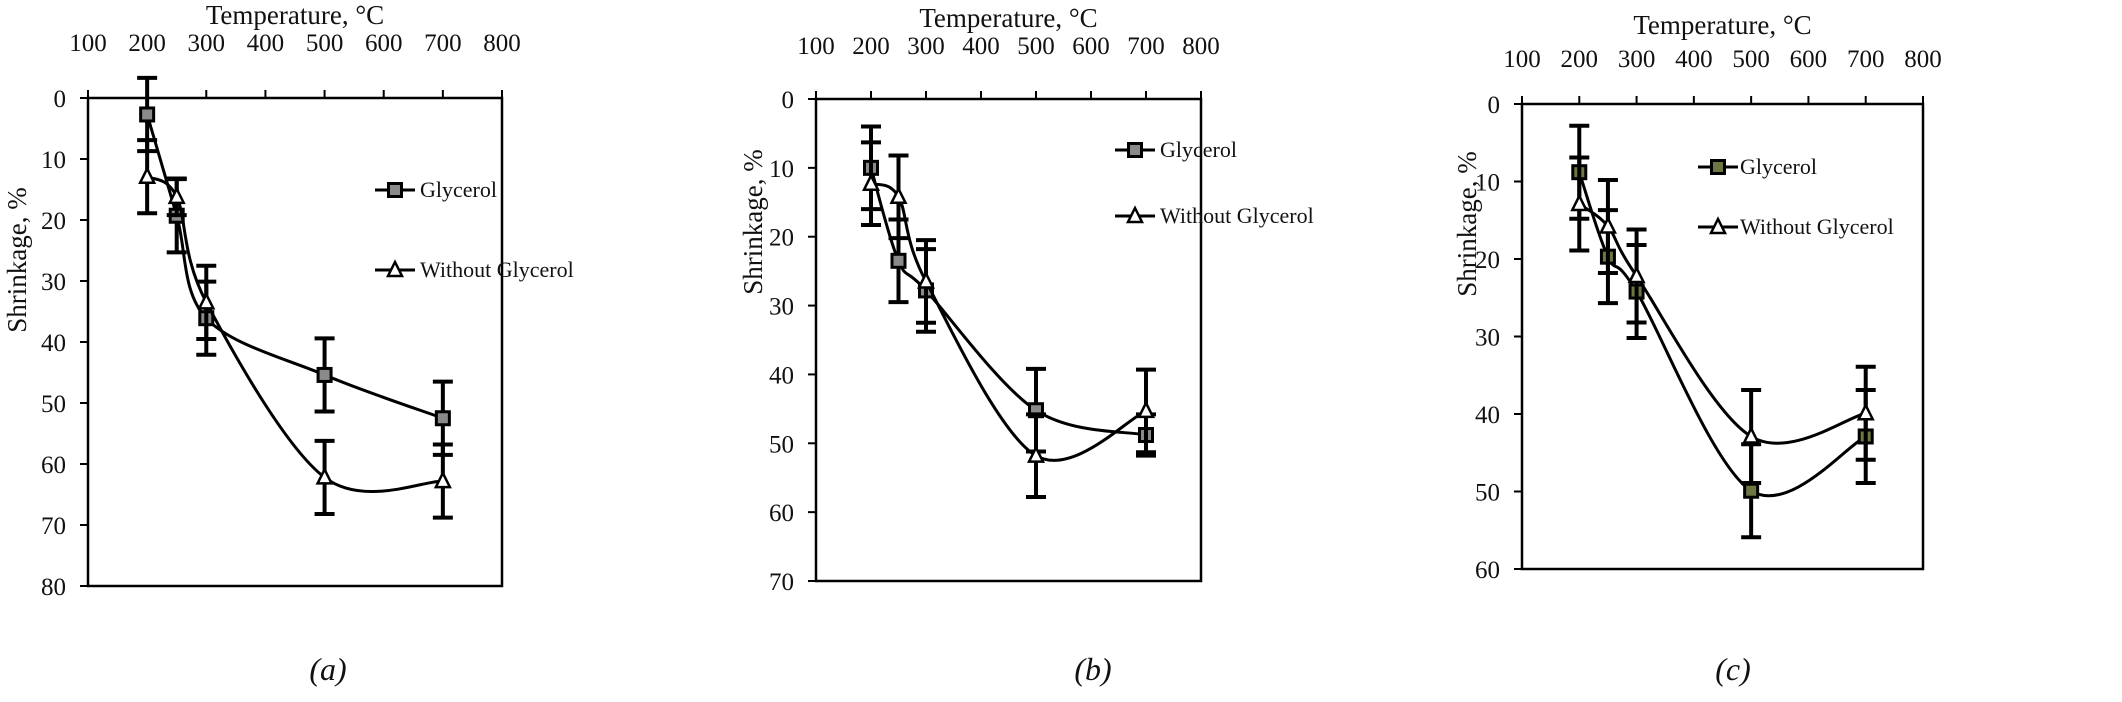  Describe the element at coordinates (327, 669) in the screenshot. I see `panel-caption: (a)` at that location.